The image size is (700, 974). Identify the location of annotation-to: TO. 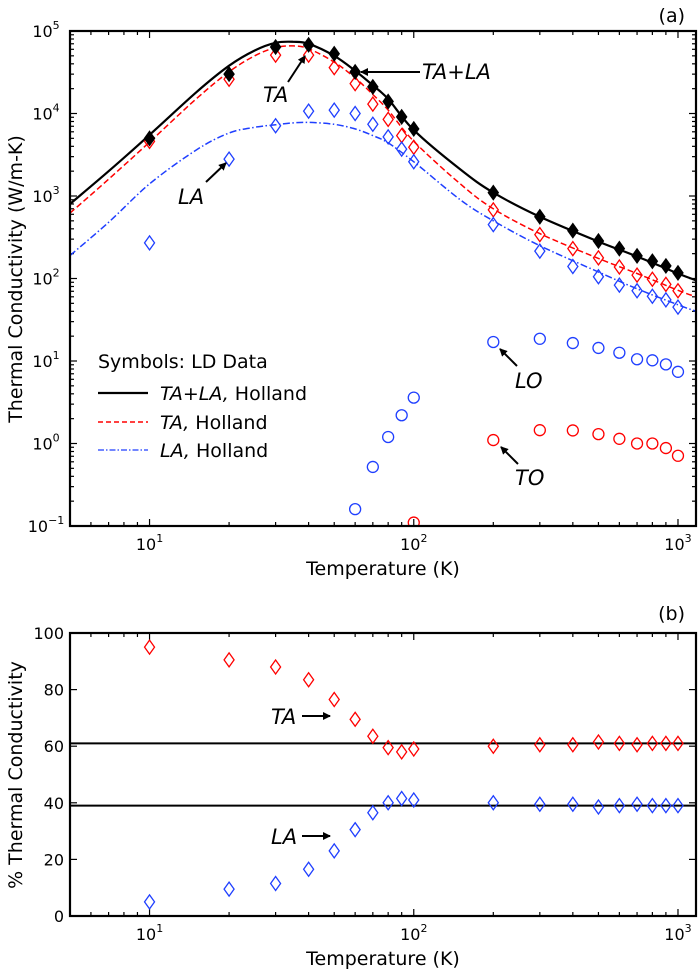
(529, 478).